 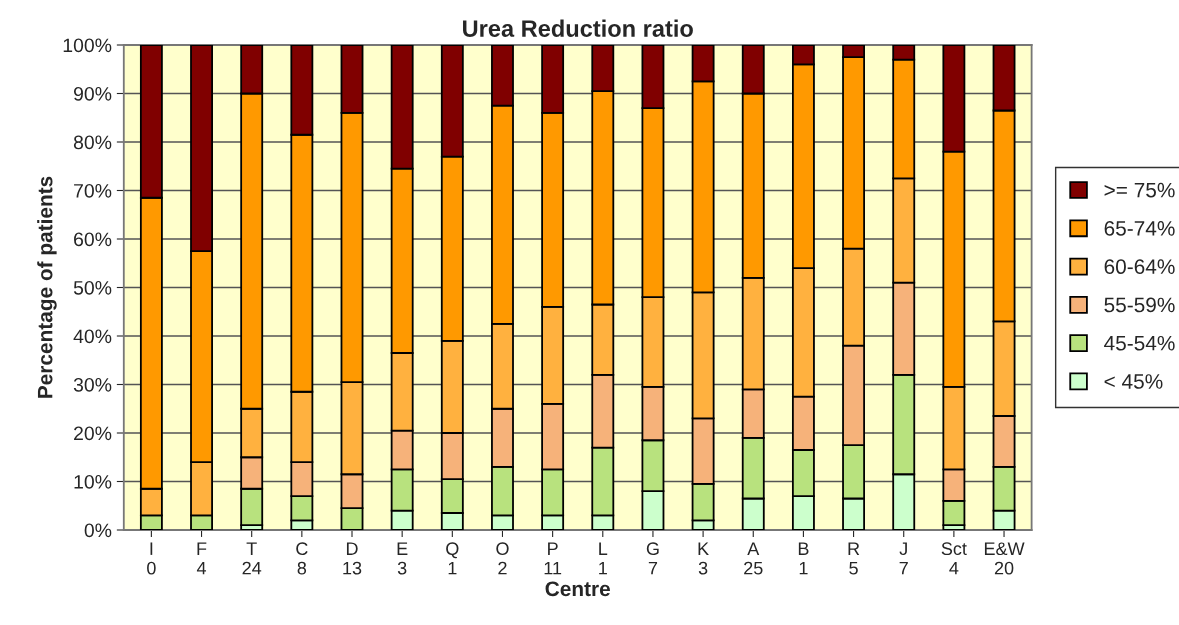 I want to click on y-tick-label: 70%, so click(x=93, y=190).